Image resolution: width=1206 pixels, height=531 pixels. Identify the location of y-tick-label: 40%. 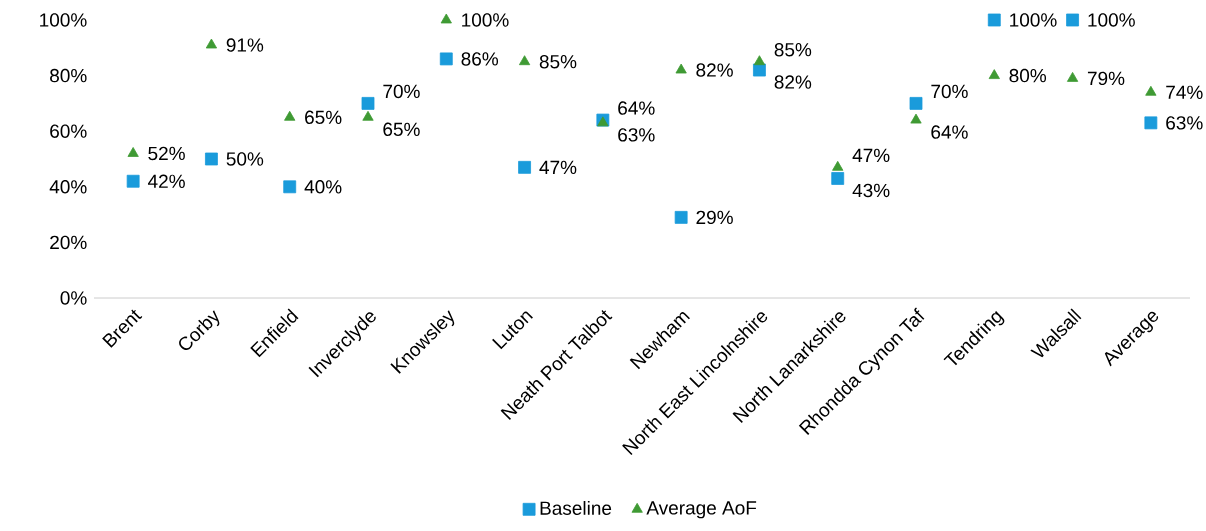
(68, 187).